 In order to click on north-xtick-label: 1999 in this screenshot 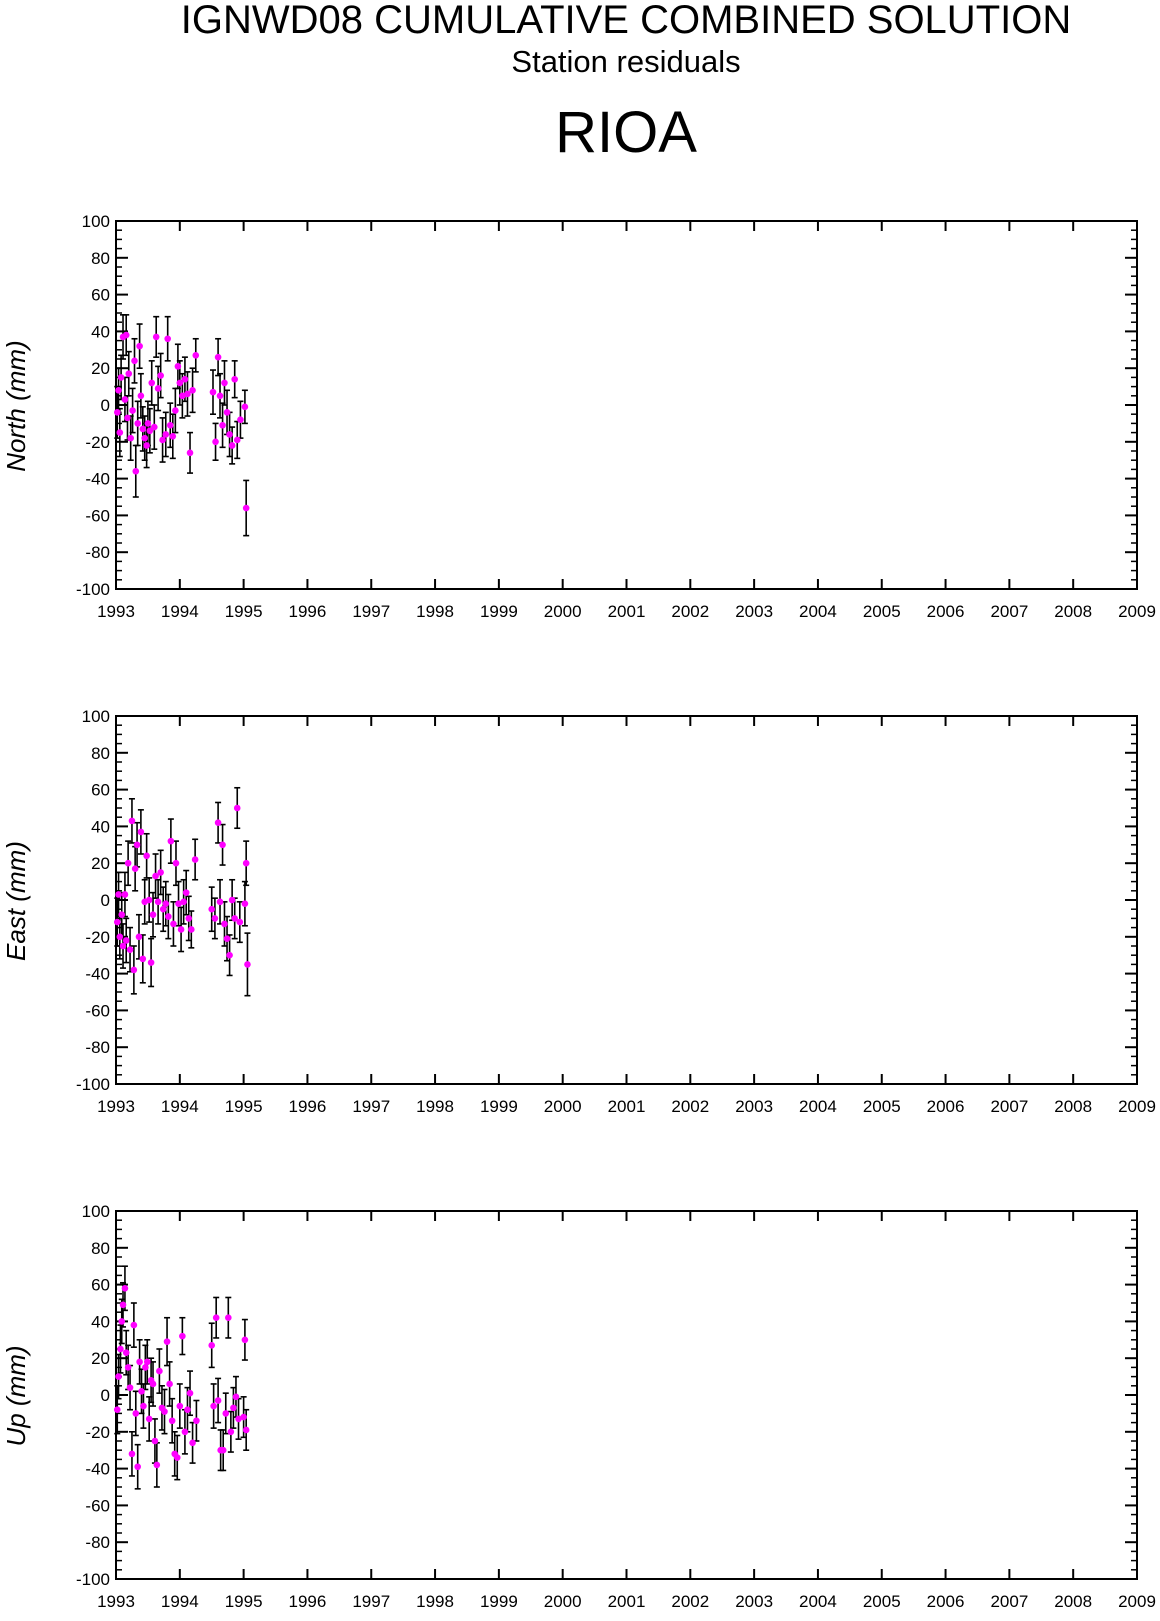, I will do `click(499, 611)`.